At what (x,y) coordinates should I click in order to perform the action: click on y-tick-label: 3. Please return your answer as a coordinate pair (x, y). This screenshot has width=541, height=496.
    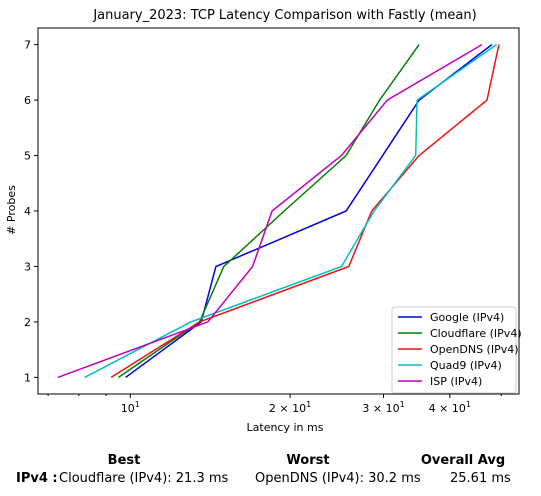
    Looking at the image, I should click on (27, 266).